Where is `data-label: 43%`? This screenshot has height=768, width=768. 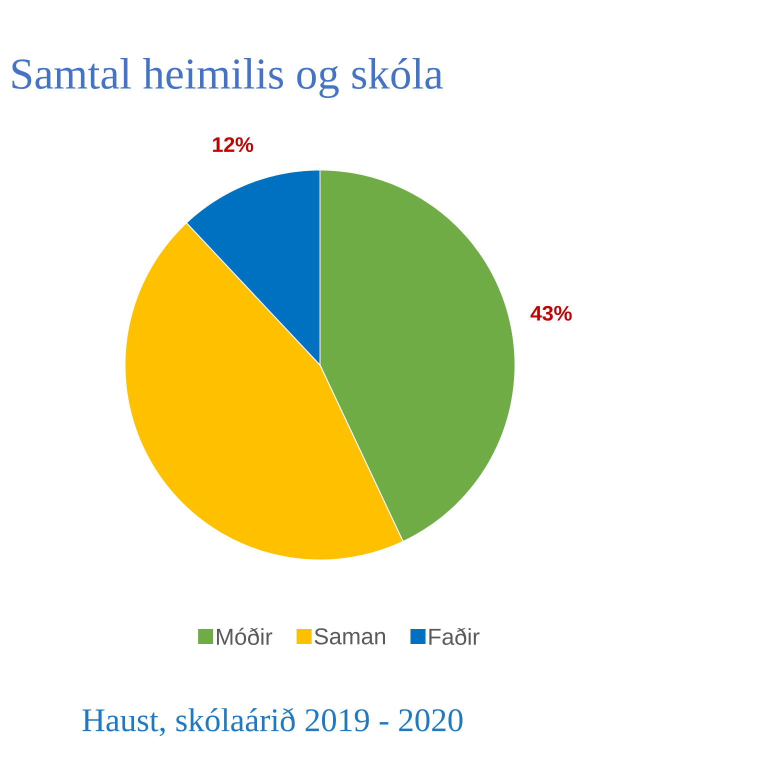
data-label: 43% is located at coordinates (551, 313).